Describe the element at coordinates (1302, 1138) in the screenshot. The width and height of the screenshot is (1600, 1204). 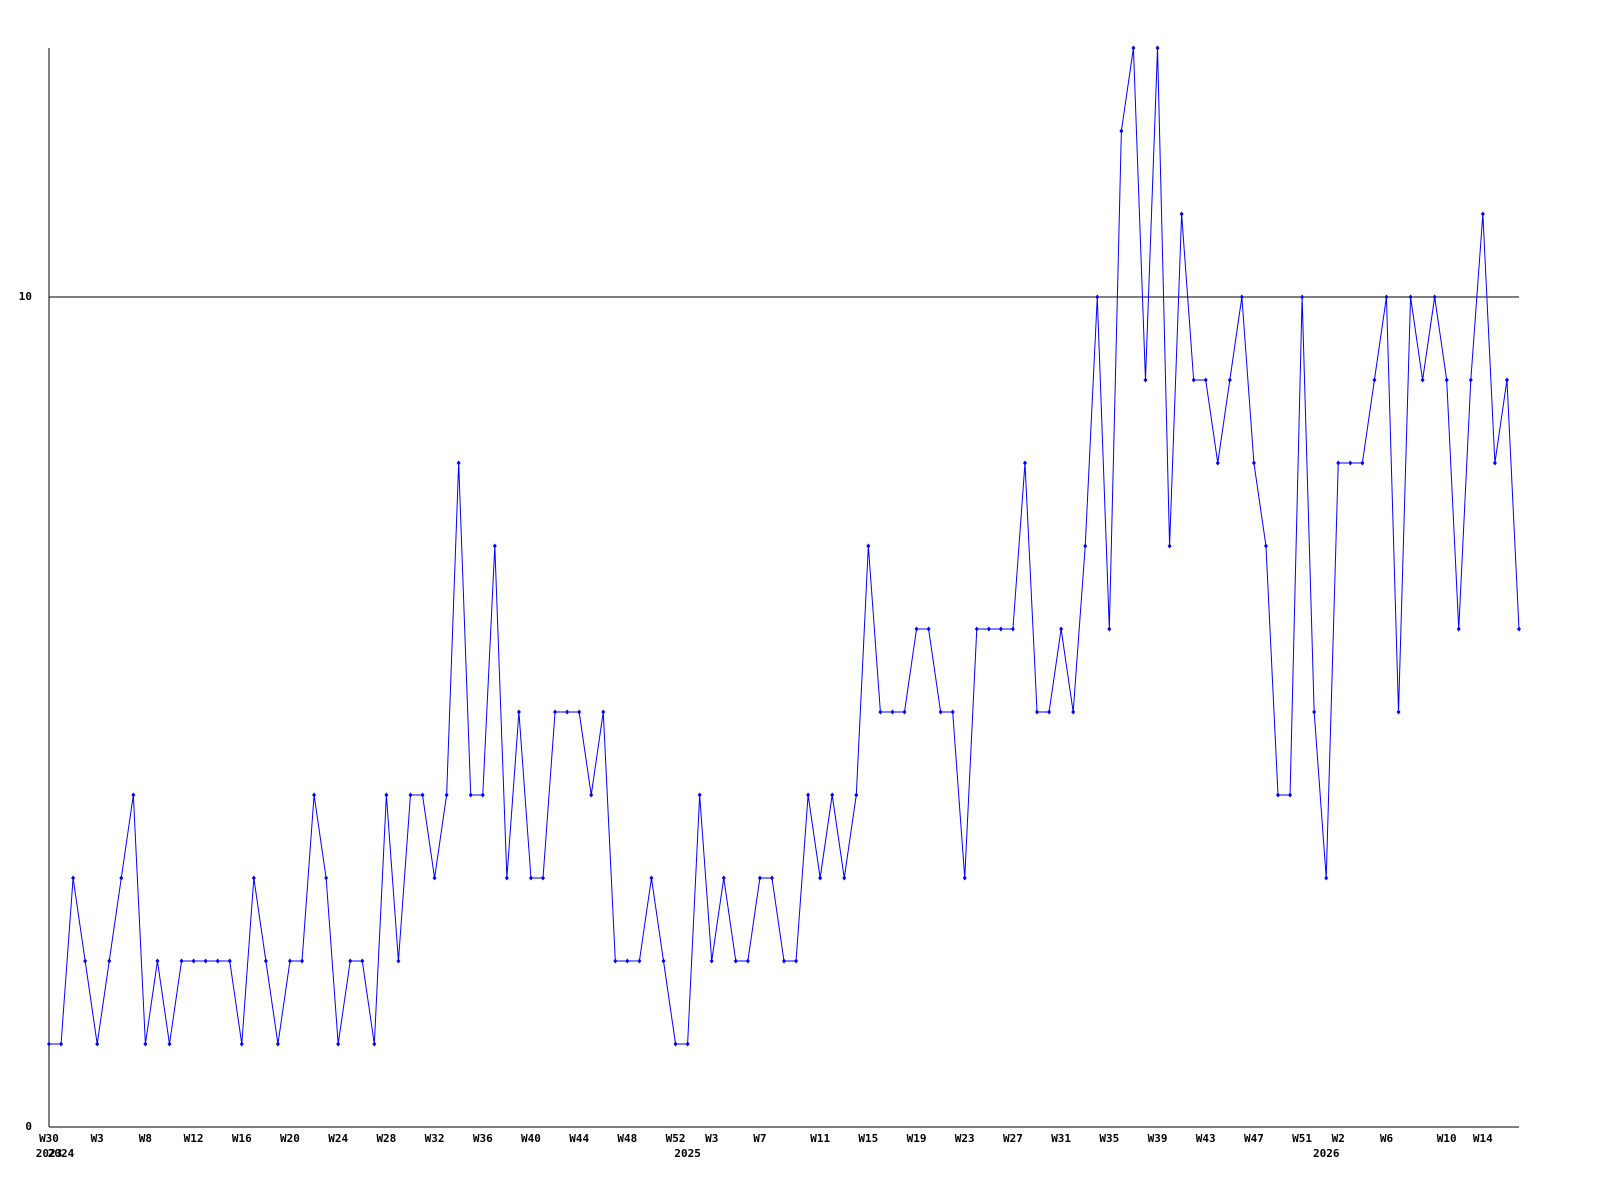
I see `x-tick-label: W51` at that location.